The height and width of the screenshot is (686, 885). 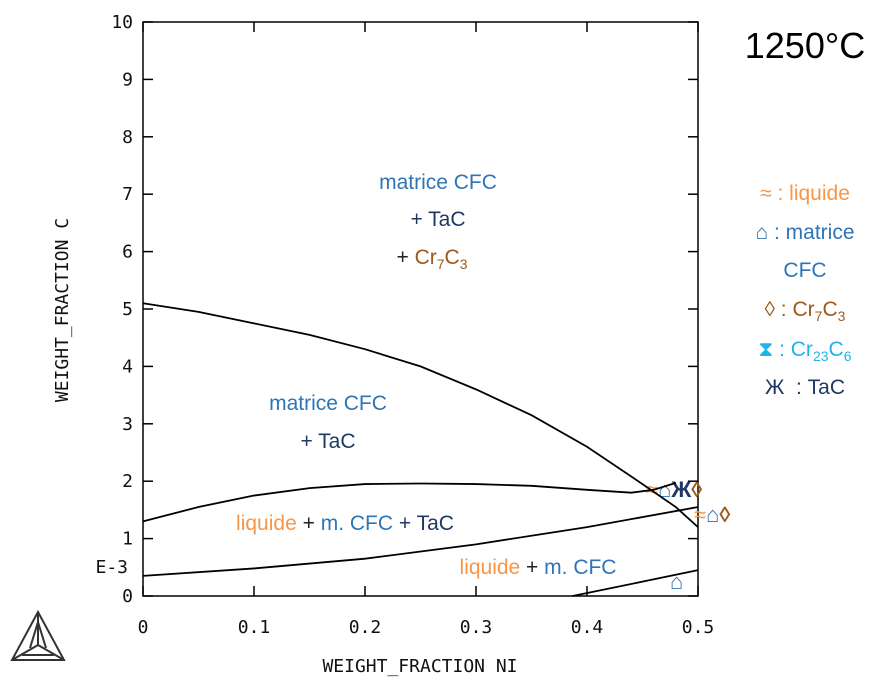 I want to click on legend-text: CFC, so click(x=804, y=270).